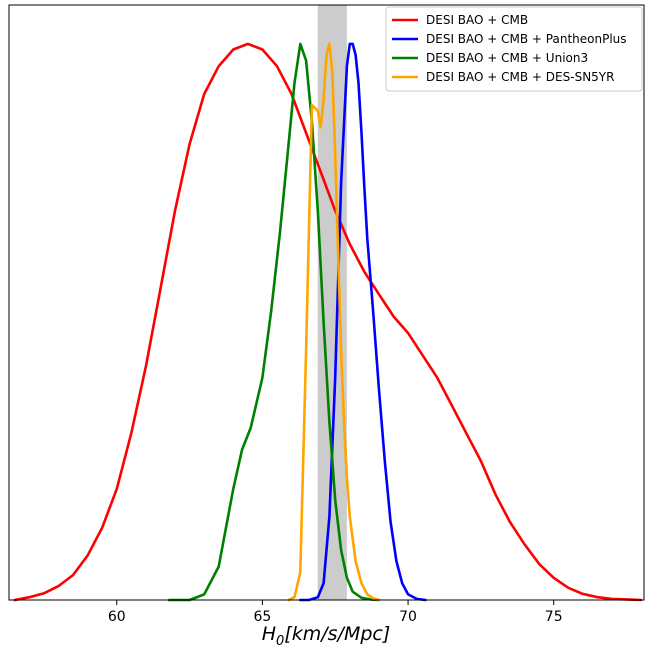 This screenshot has height=654, width=654. I want to click on legend-label-3: DESI BAO + CMB + Union3, so click(507, 58).